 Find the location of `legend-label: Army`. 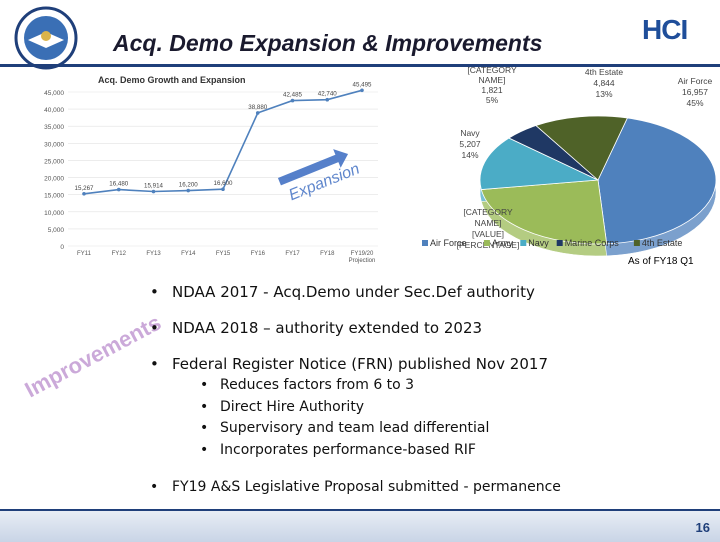

legend-label: Army is located at coordinates (502, 243).